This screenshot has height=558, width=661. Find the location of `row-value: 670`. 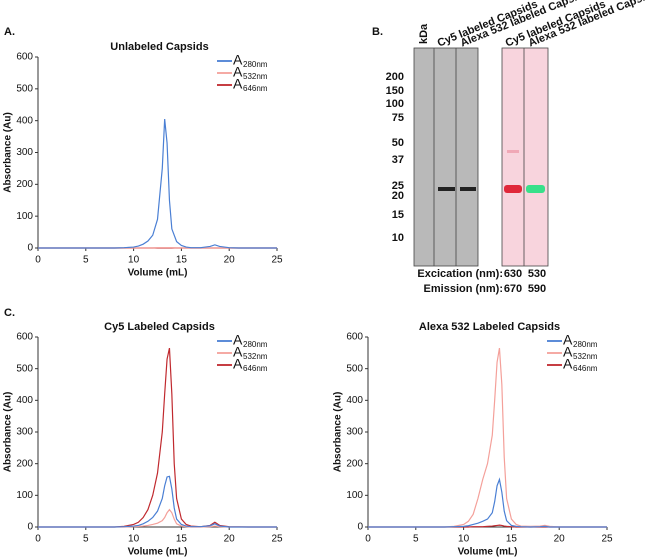

row-value: 670 is located at coordinates (513, 289).